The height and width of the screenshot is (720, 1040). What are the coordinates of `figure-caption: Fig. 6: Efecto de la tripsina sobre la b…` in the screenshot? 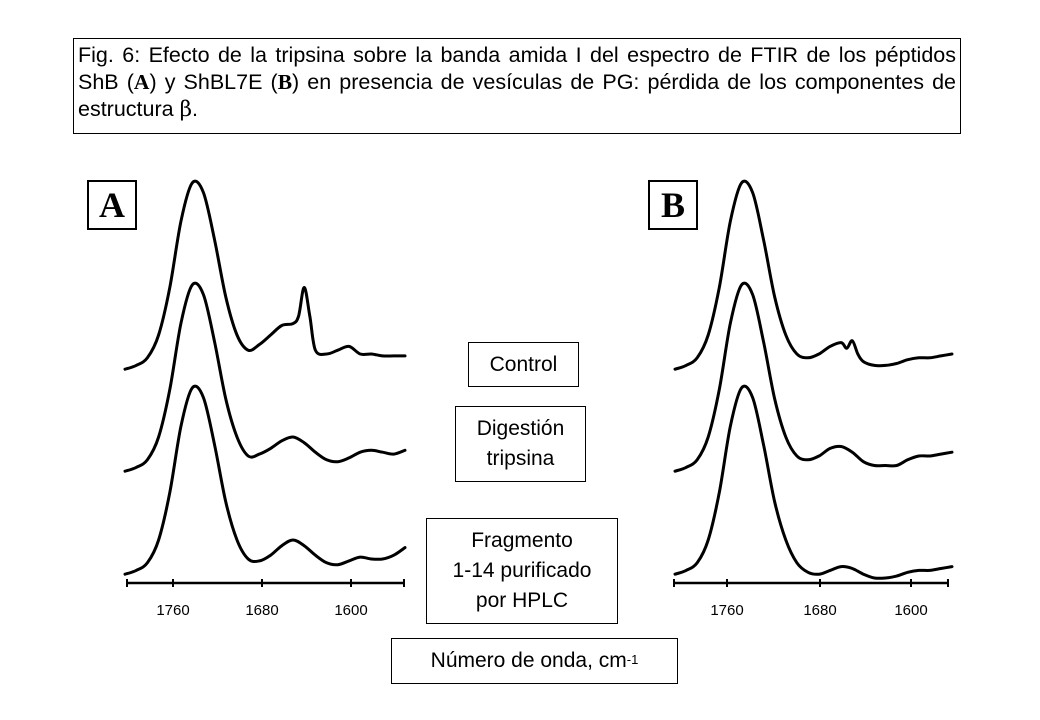 It's located at (517, 86).